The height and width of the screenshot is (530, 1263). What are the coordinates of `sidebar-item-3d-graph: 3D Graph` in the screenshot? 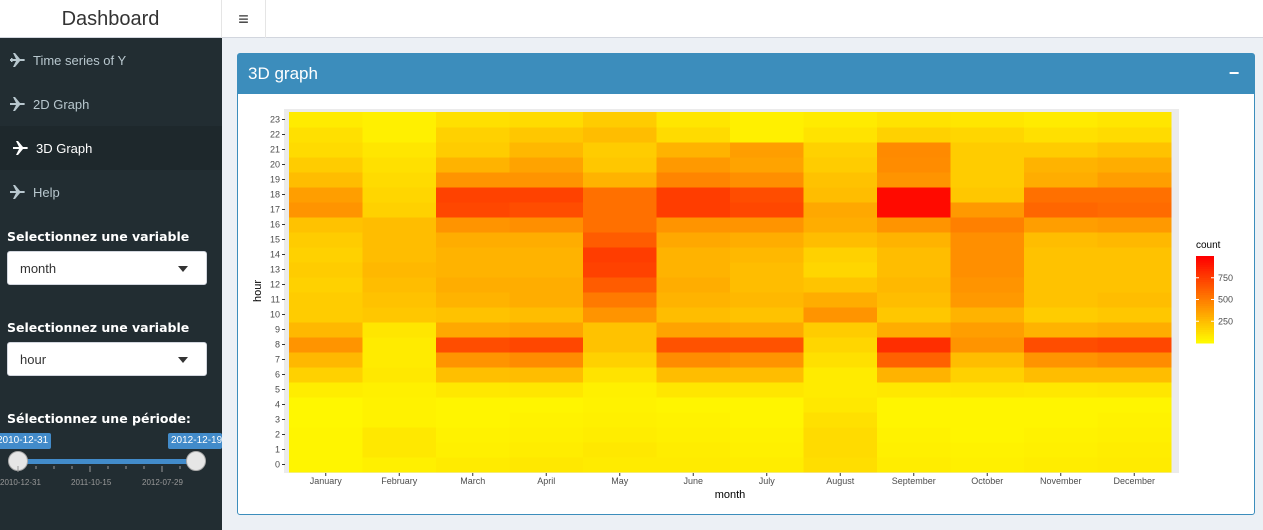 It's located at (111, 148).